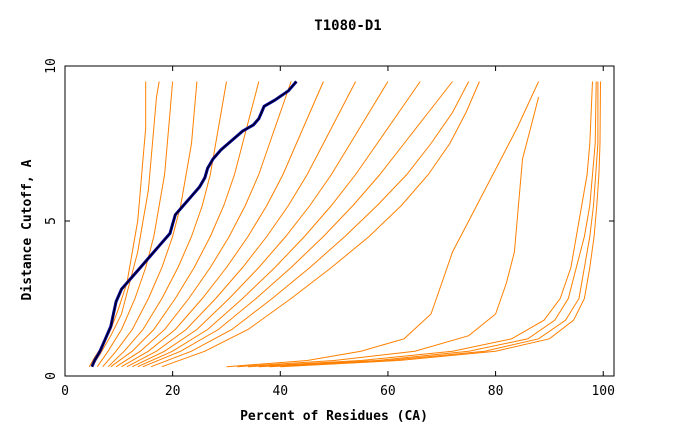  What do you see at coordinates (65, 391) in the screenshot?
I see `x-tick-label-0: 0` at bounding box center [65, 391].